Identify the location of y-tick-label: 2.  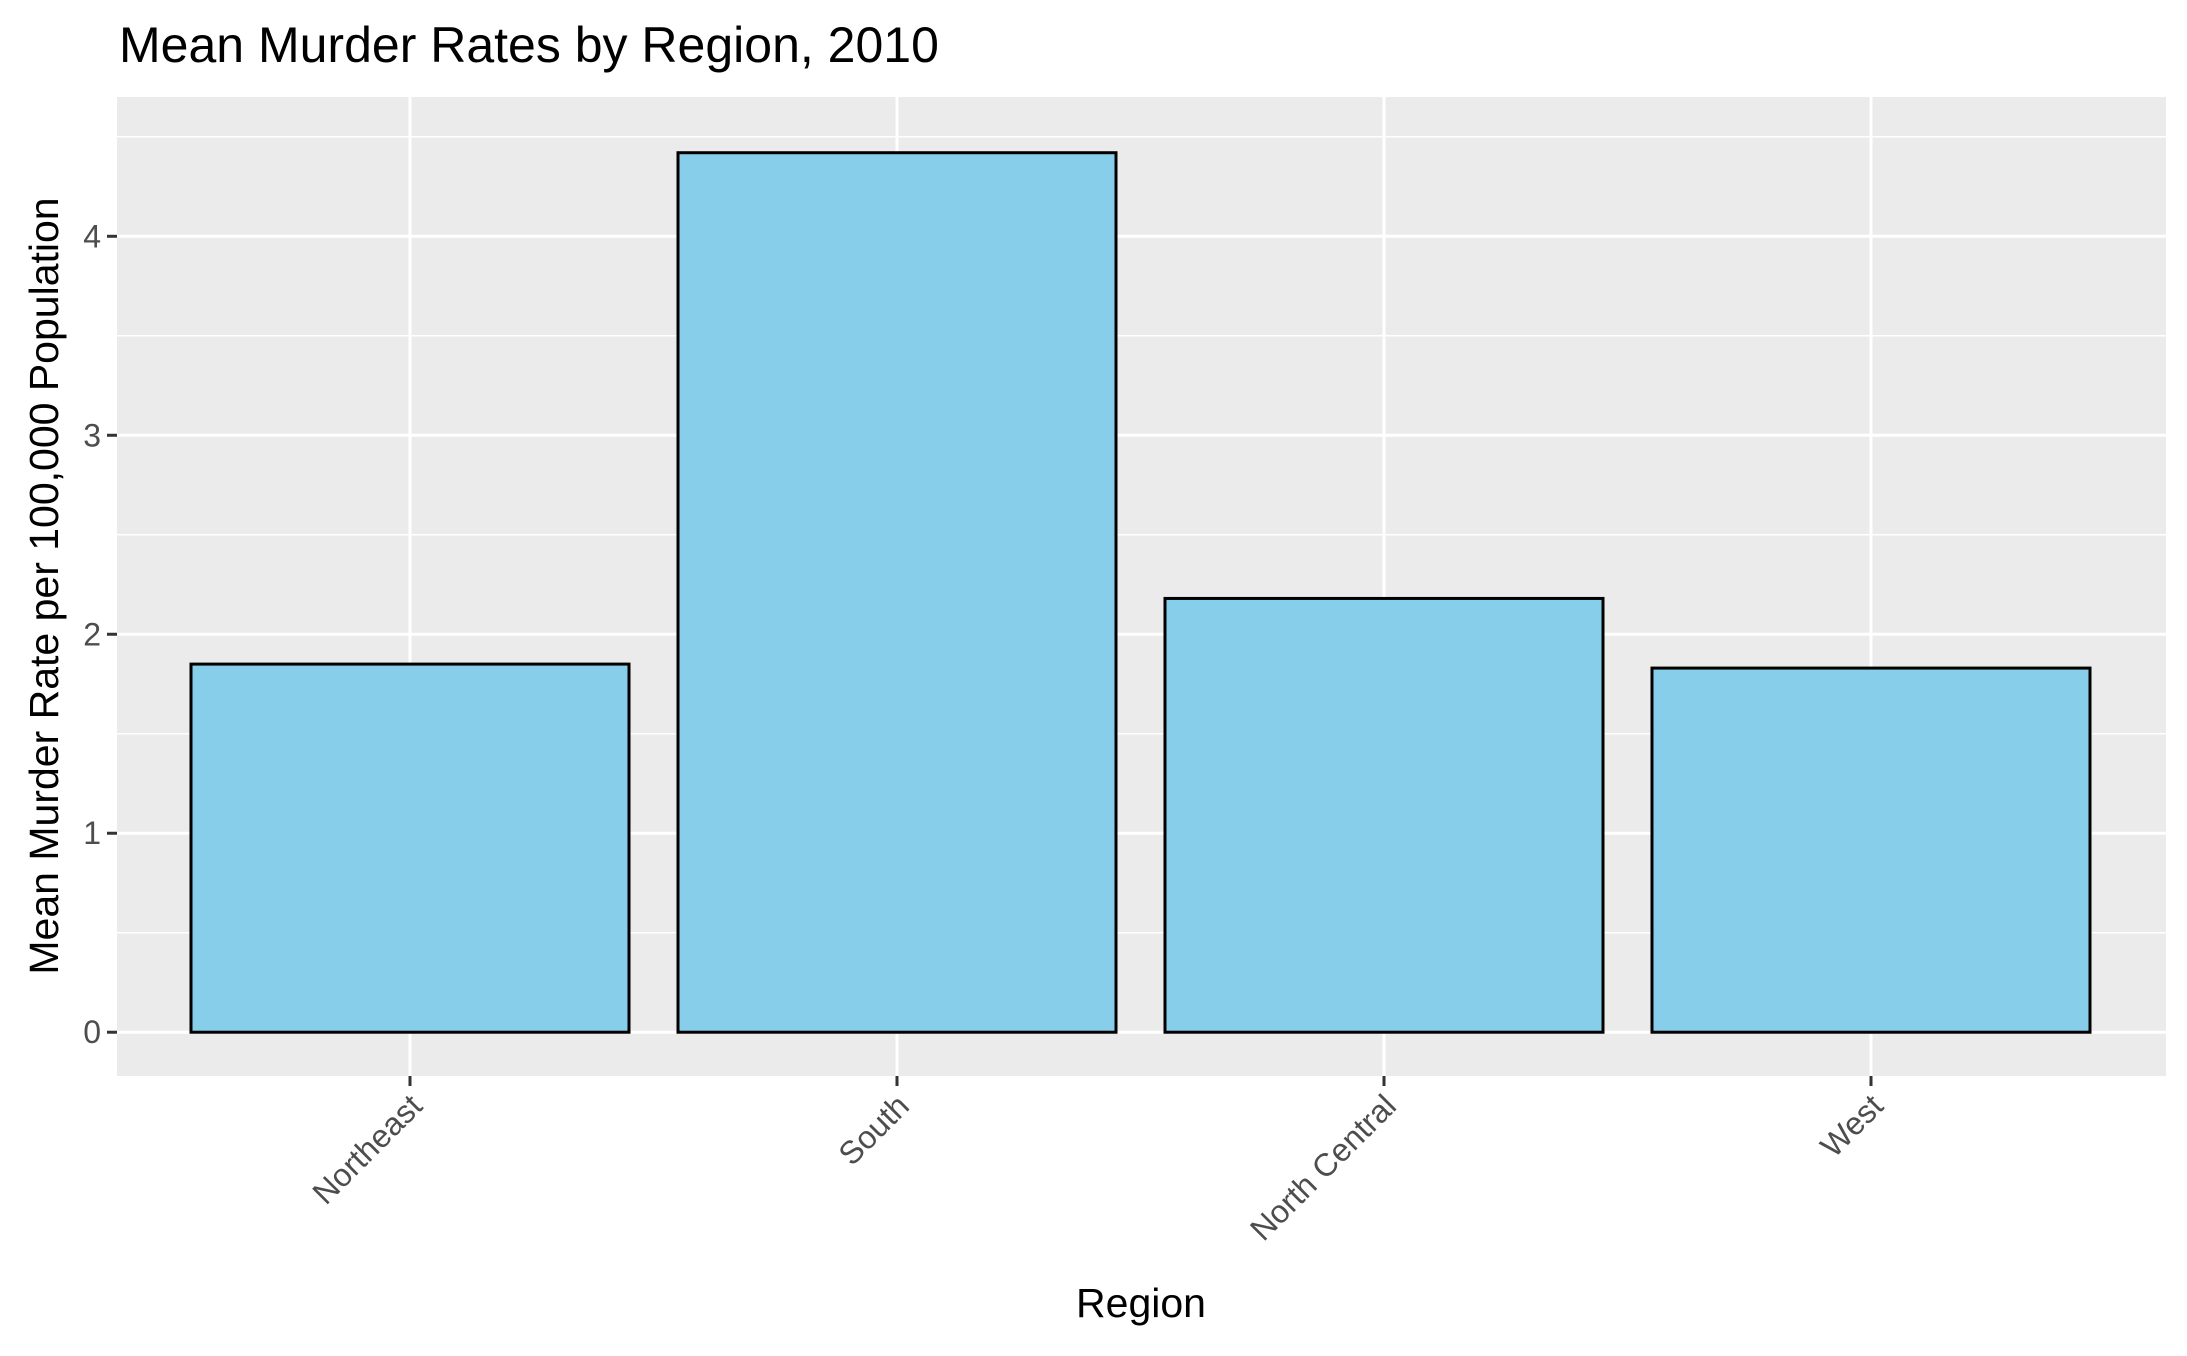
(92, 634).